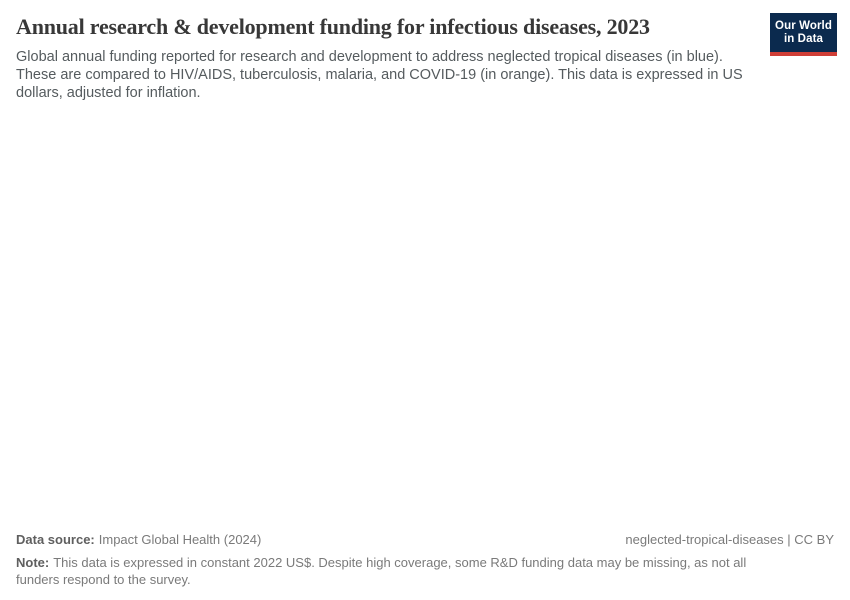 The width and height of the screenshot is (850, 600). What do you see at coordinates (803, 39) in the screenshot?
I see `owid-logo-line2: in Data` at bounding box center [803, 39].